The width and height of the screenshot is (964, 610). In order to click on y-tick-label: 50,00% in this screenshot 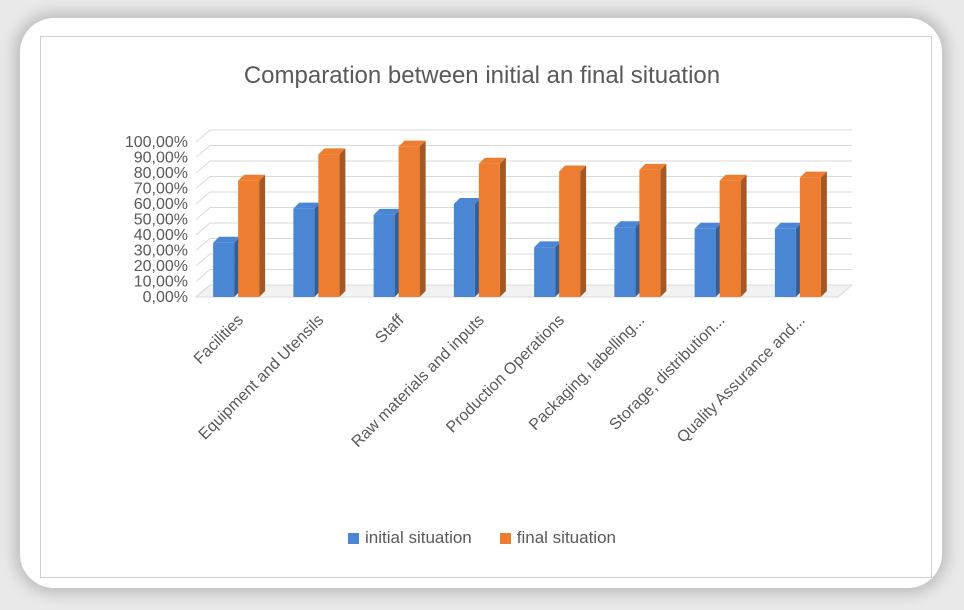, I will do `click(161, 220)`.